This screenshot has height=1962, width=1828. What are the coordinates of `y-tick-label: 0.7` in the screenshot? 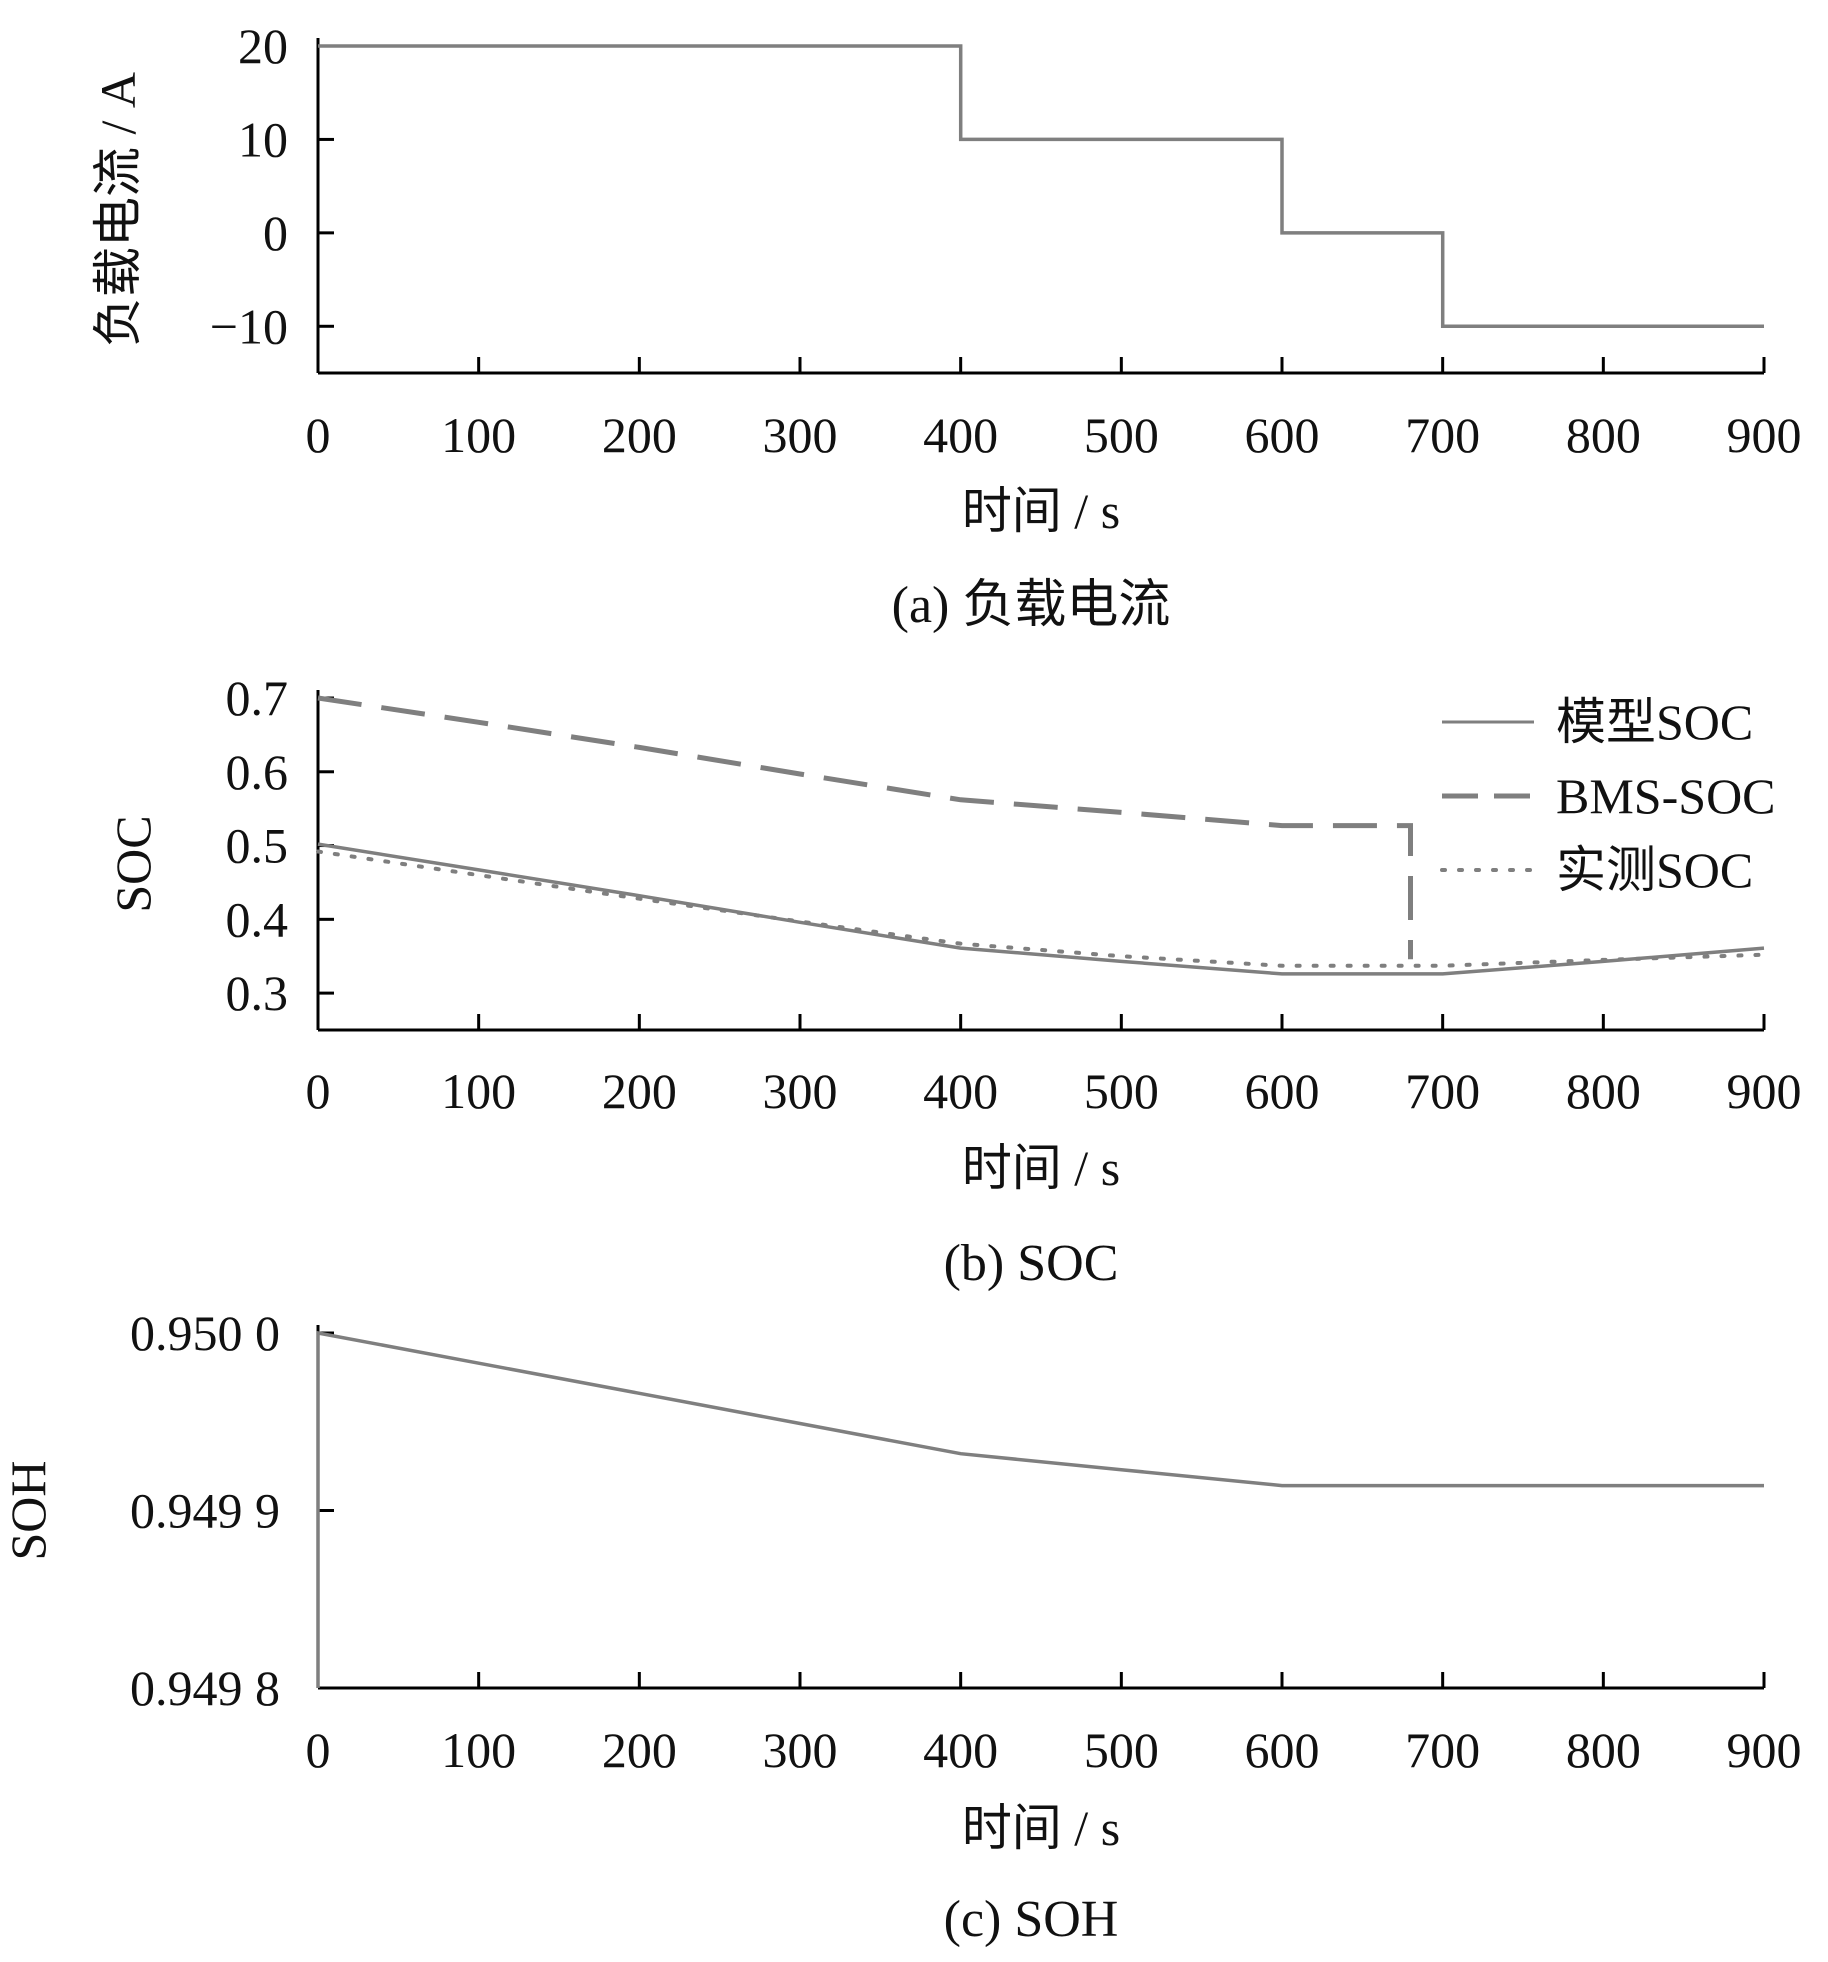 It's located at (257, 698).